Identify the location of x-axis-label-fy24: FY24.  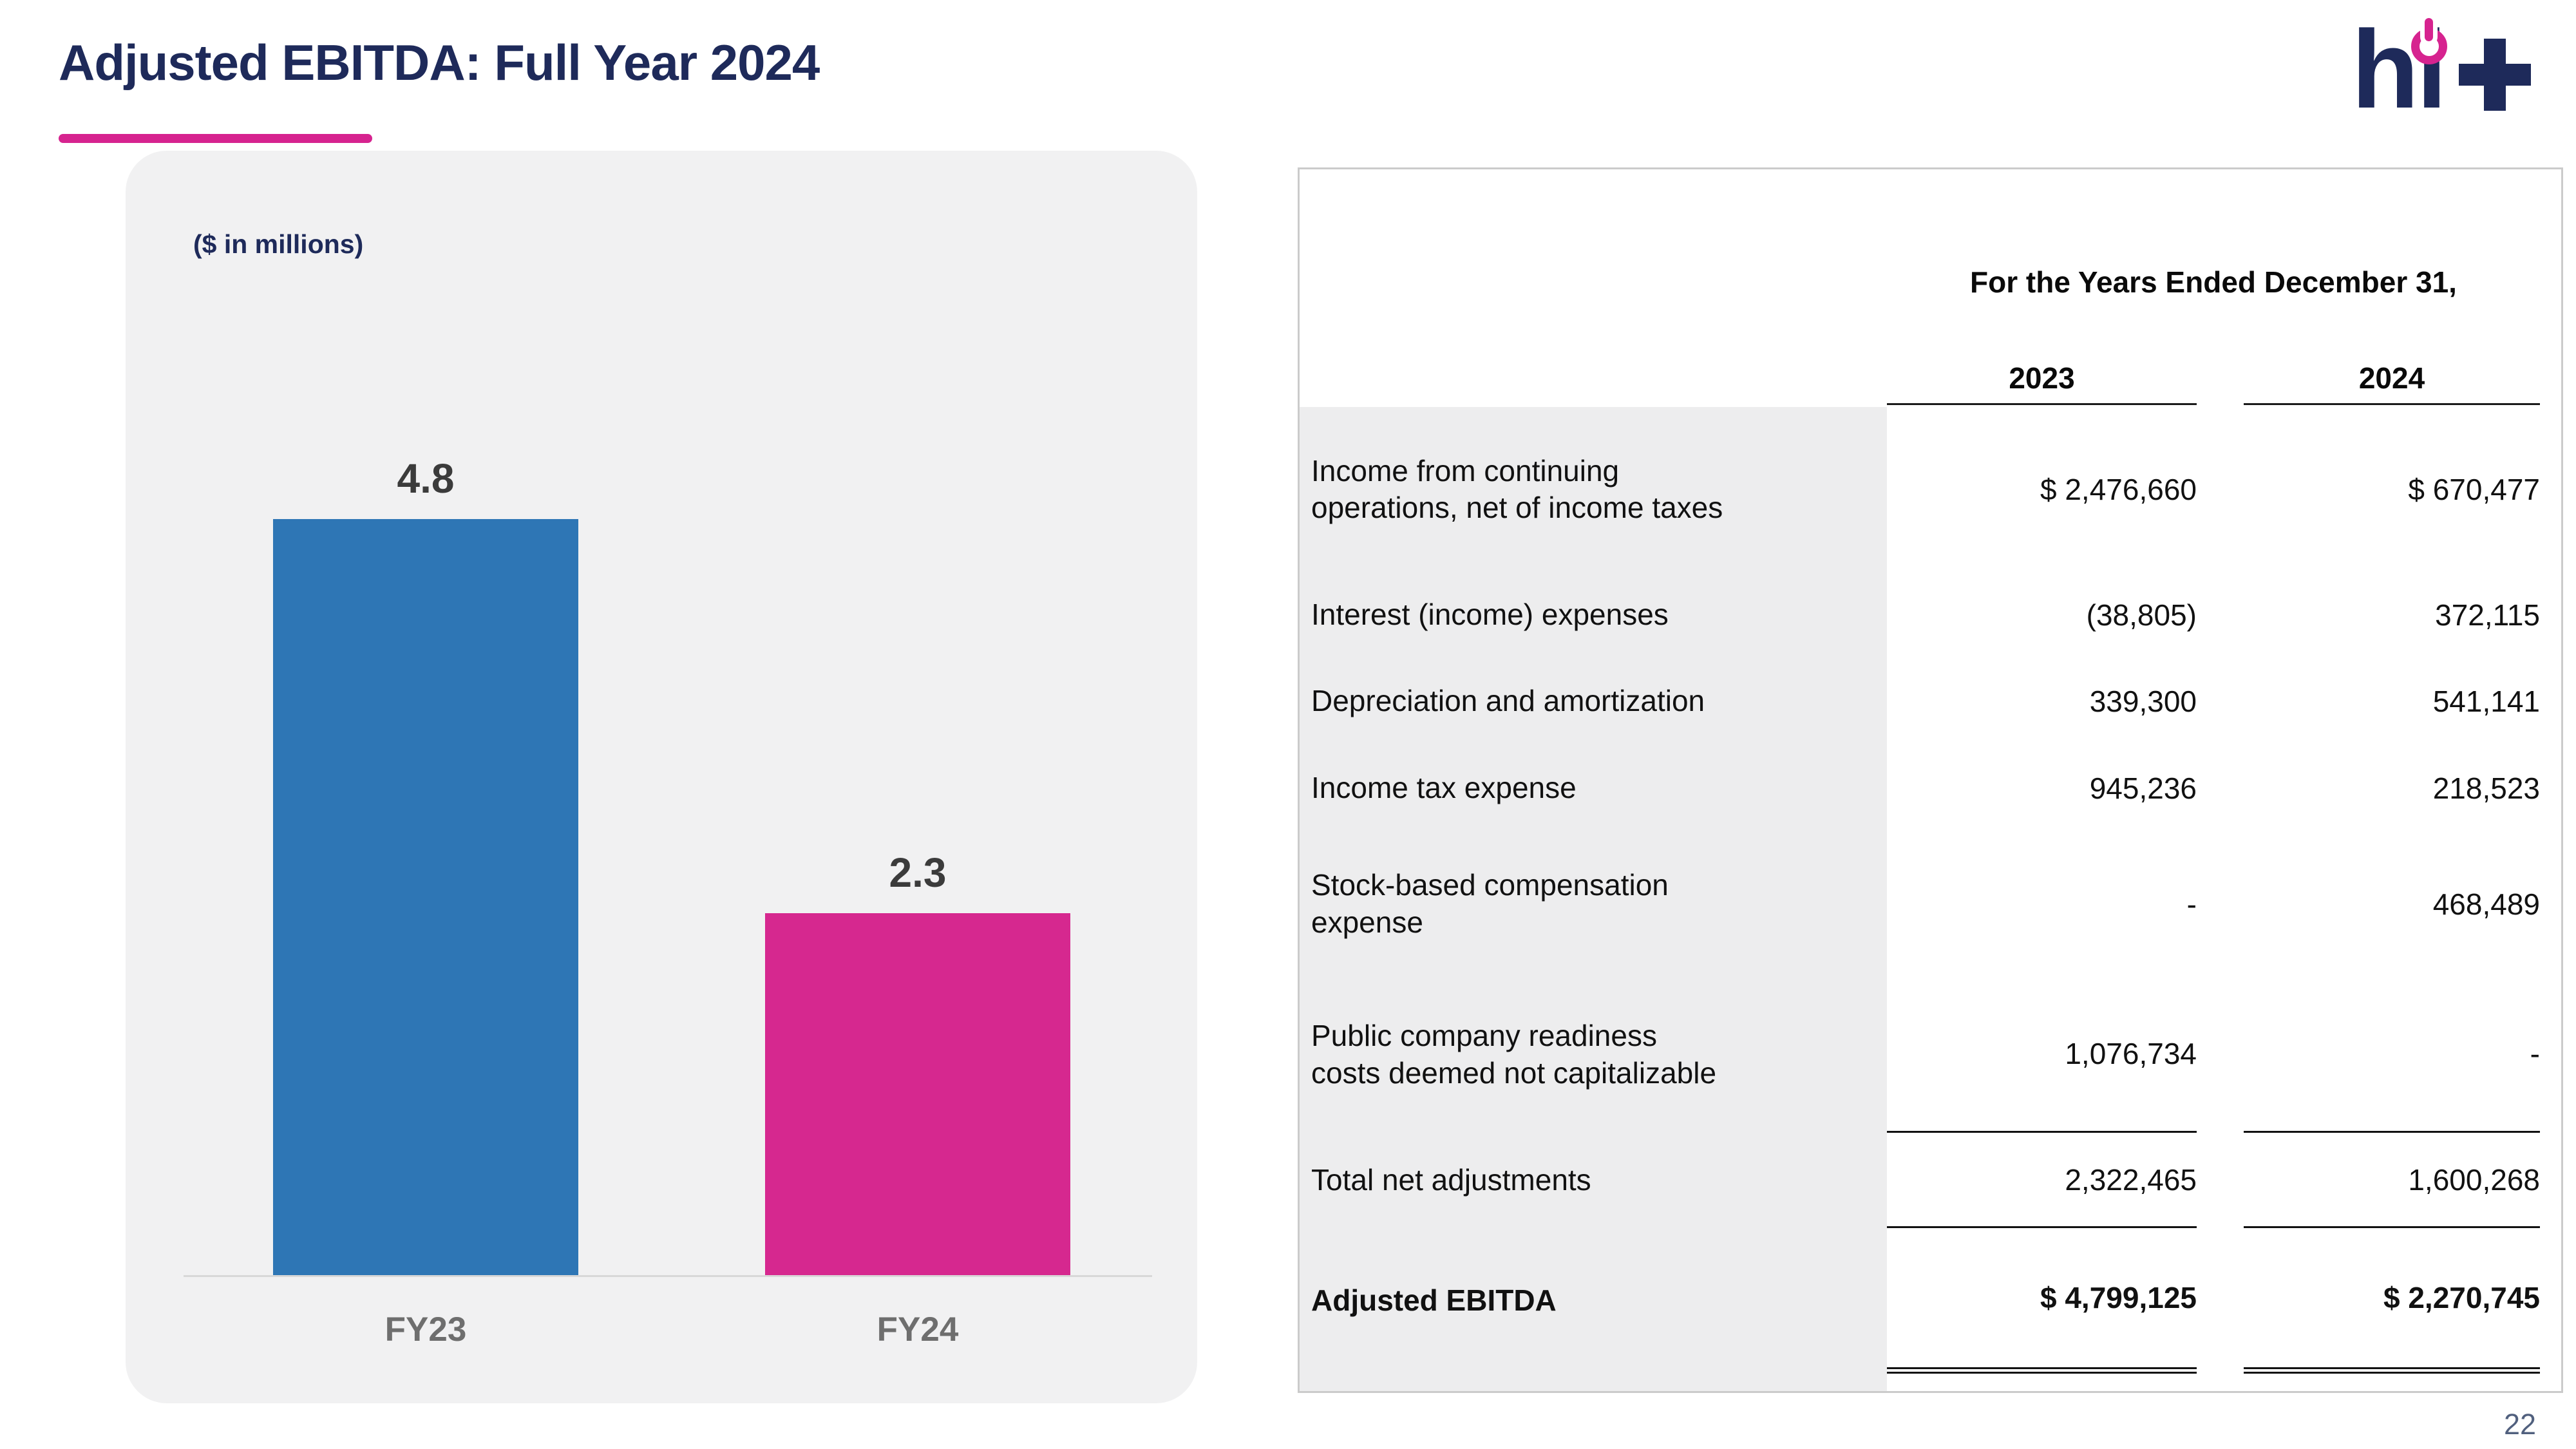
(917, 1330).